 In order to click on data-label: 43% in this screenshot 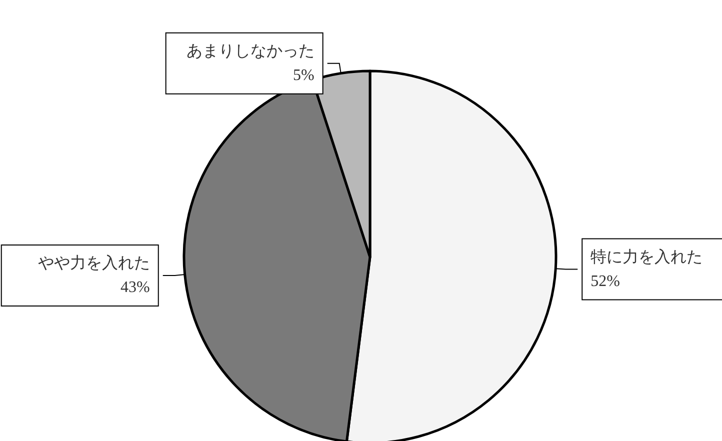, I will do `click(135, 287)`.